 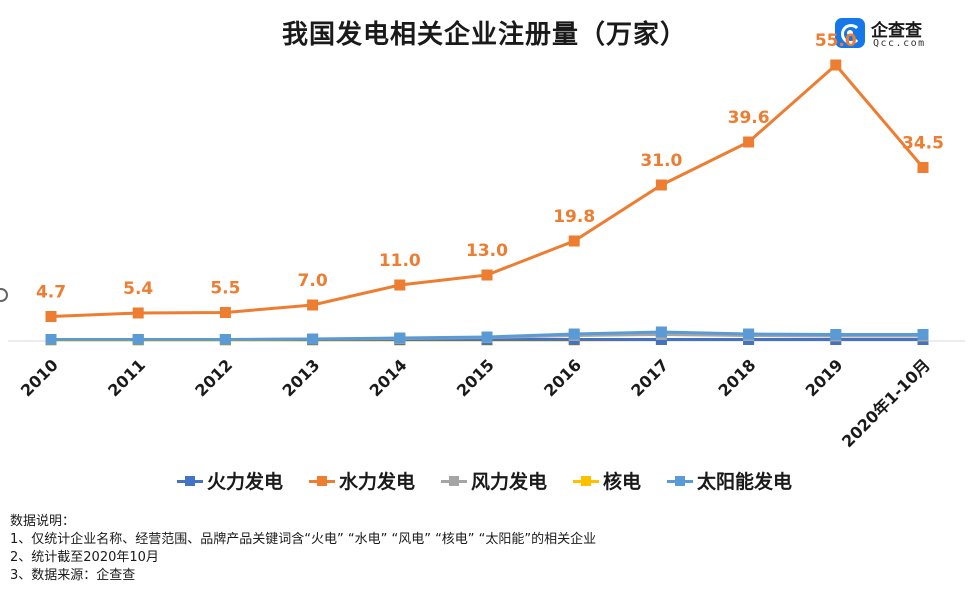 I want to click on note-line: 2、统计截至2020年10月, so click(x=84, y=557).